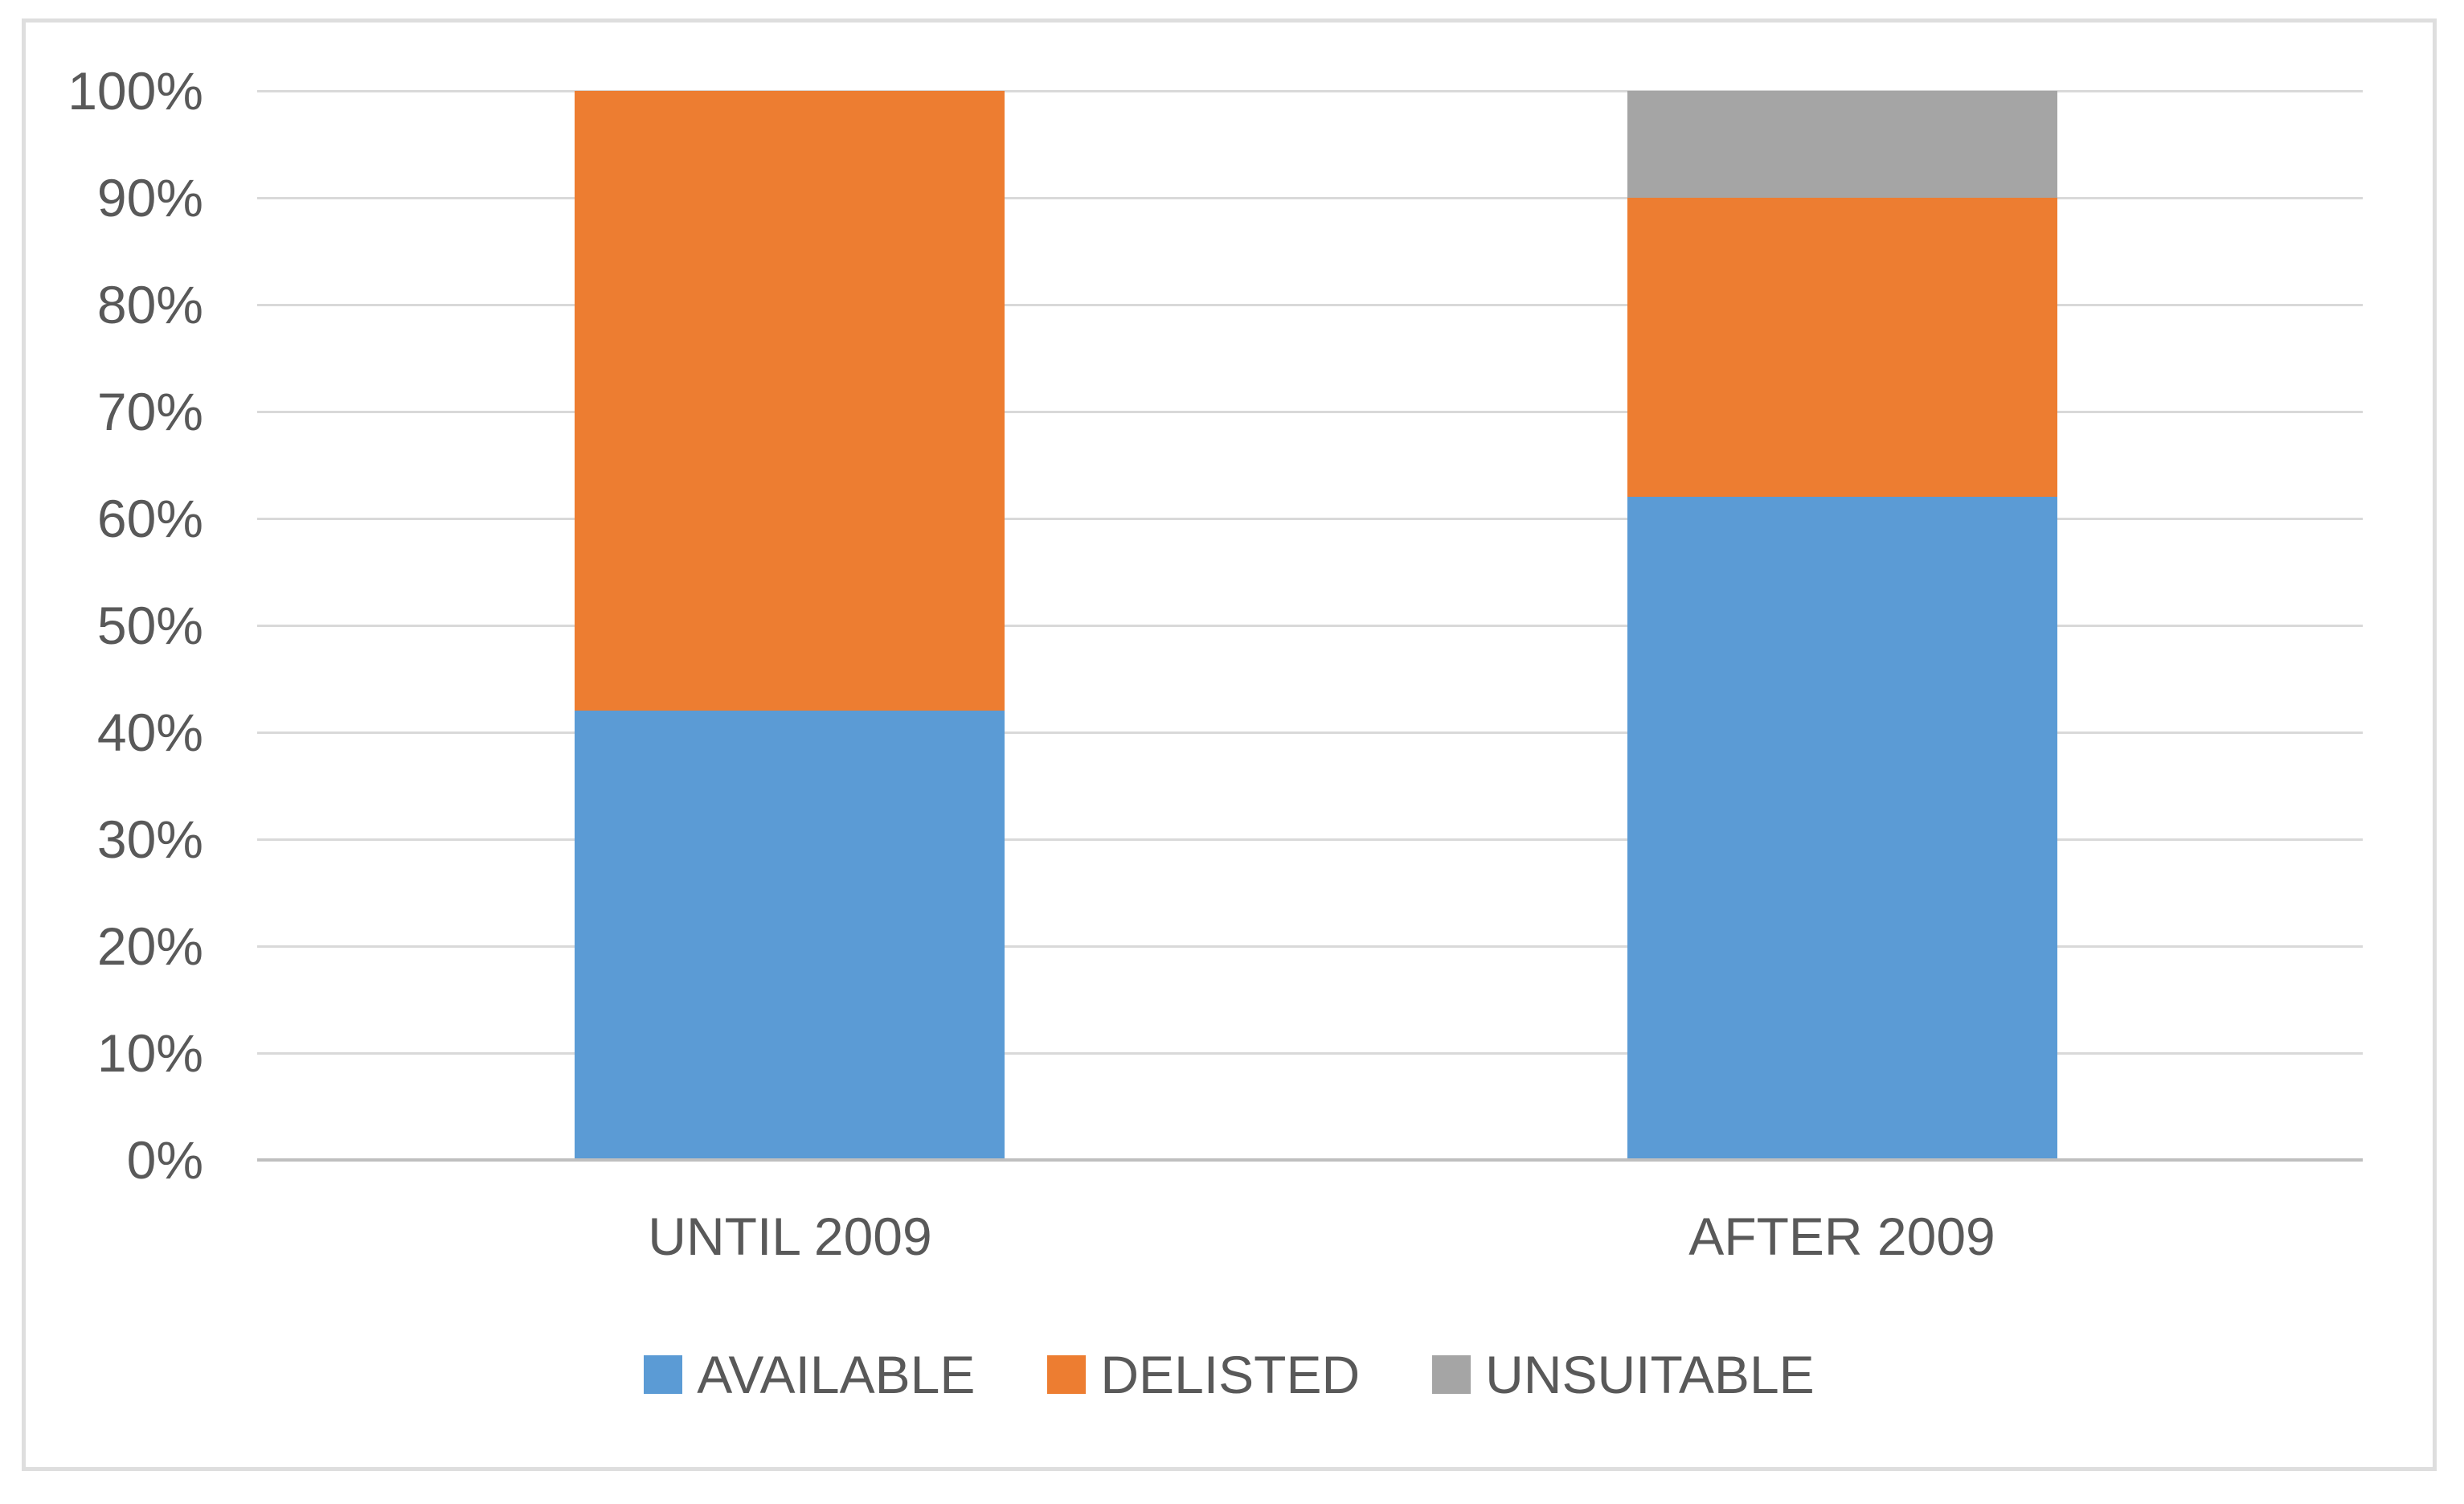  What do you see at coordinates (790, 401) in the screenshot?
I see `bar-segment-delisted-until-2009` at bounding box center [790, 401].